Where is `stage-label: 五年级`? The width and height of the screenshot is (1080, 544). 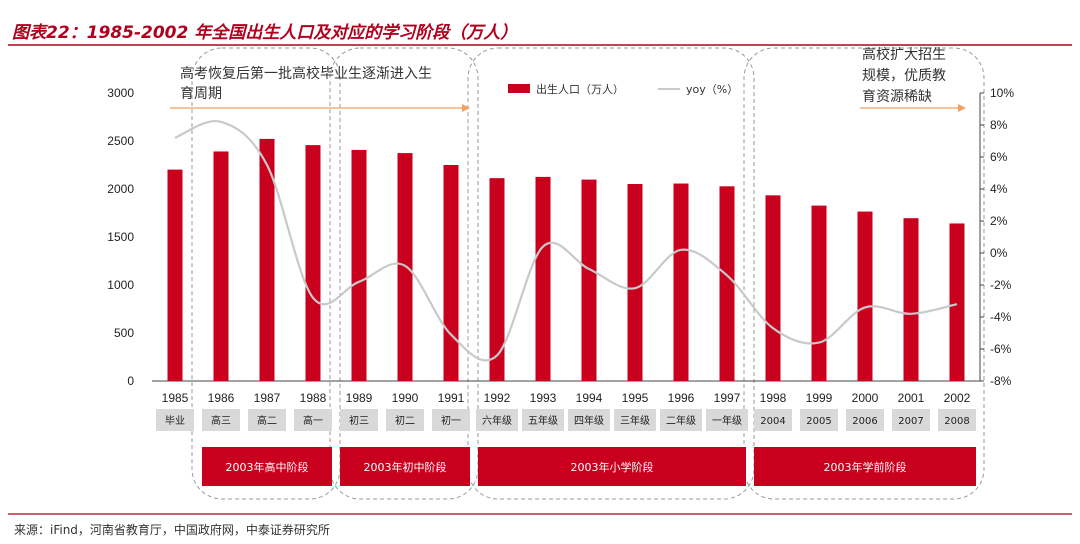 stage-label: 五年级 is located at coordinates (543, 420).